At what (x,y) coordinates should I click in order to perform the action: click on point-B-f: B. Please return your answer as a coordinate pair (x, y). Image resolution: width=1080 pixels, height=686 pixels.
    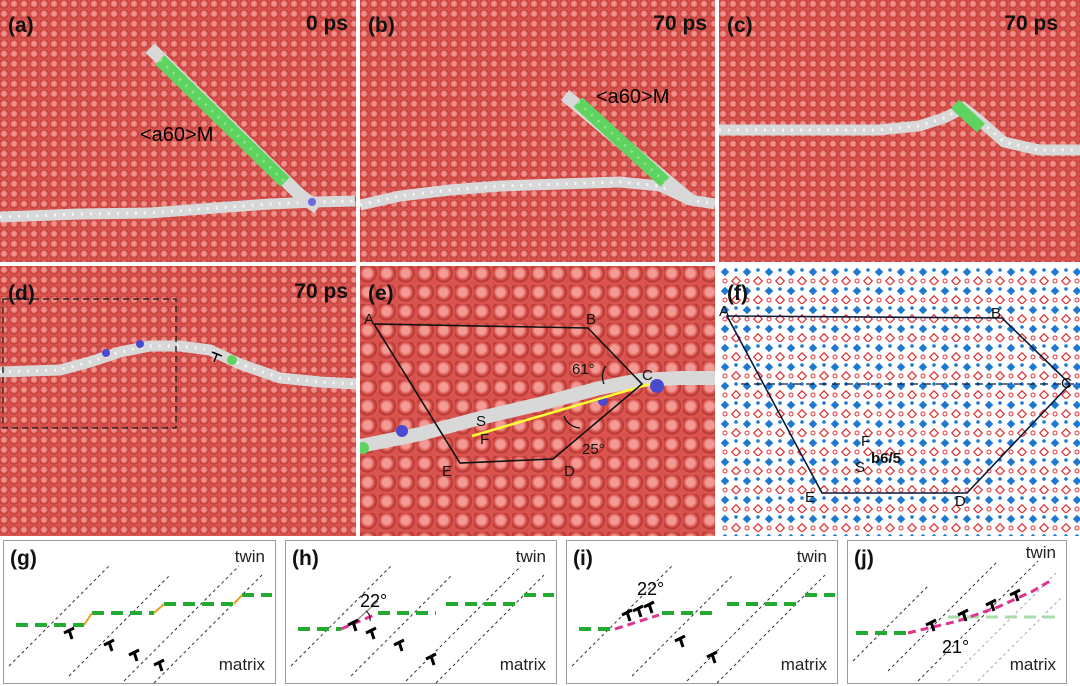
    Looking at the image, I should click on (996, 313).